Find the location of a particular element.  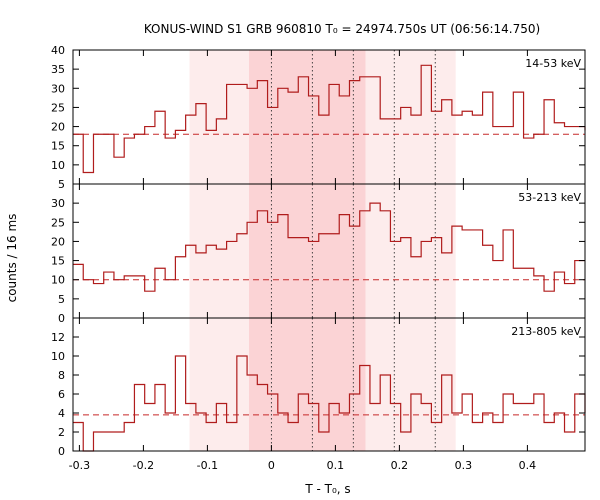

x-tick-label: -0.2 is located at coordinates (143, 465).